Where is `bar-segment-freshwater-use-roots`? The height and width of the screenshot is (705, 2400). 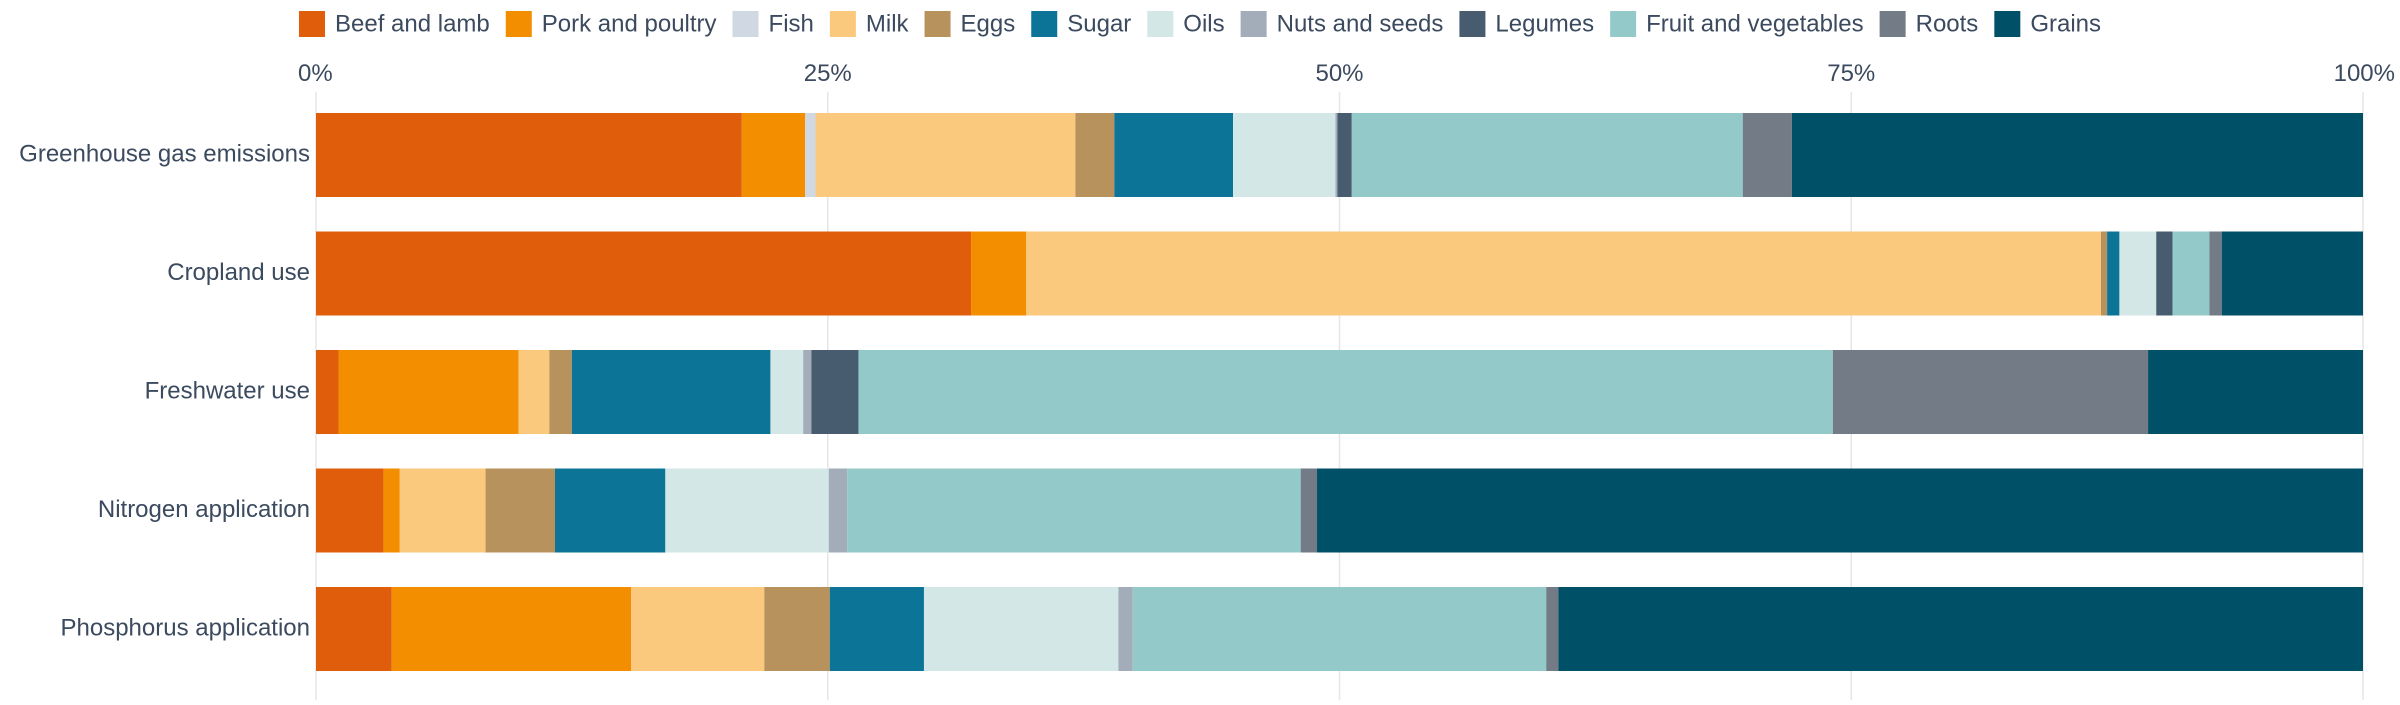
bar-segment-freshwater-use-roots is located at coordinates (1990, 392).